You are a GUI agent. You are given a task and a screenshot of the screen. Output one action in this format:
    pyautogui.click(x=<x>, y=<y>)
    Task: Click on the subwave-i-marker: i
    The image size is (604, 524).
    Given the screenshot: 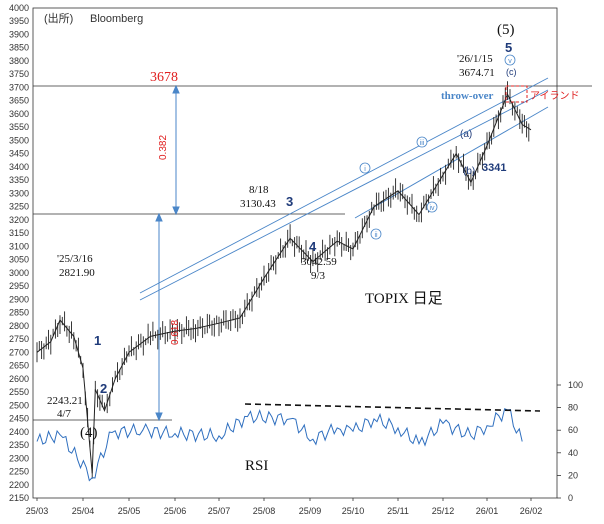 What is the action you would take?
    pyautogui.click(x=365, y=168)
    